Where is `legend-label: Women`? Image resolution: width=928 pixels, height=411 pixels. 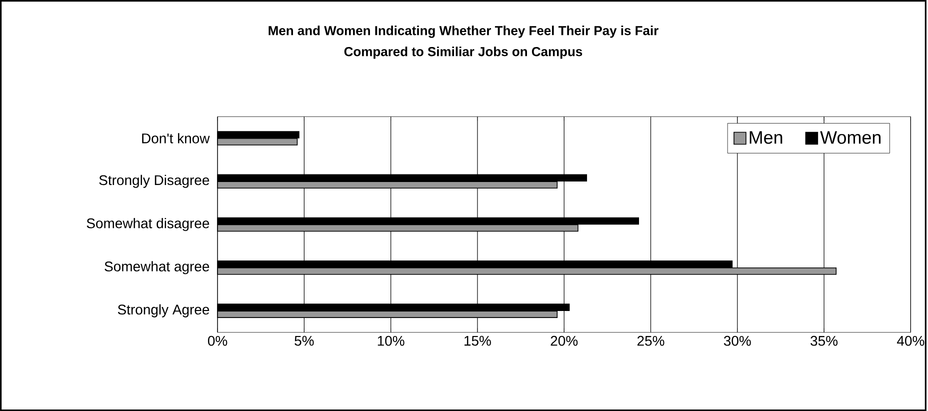 legend-label: Women is located at coordinates (850, 137).